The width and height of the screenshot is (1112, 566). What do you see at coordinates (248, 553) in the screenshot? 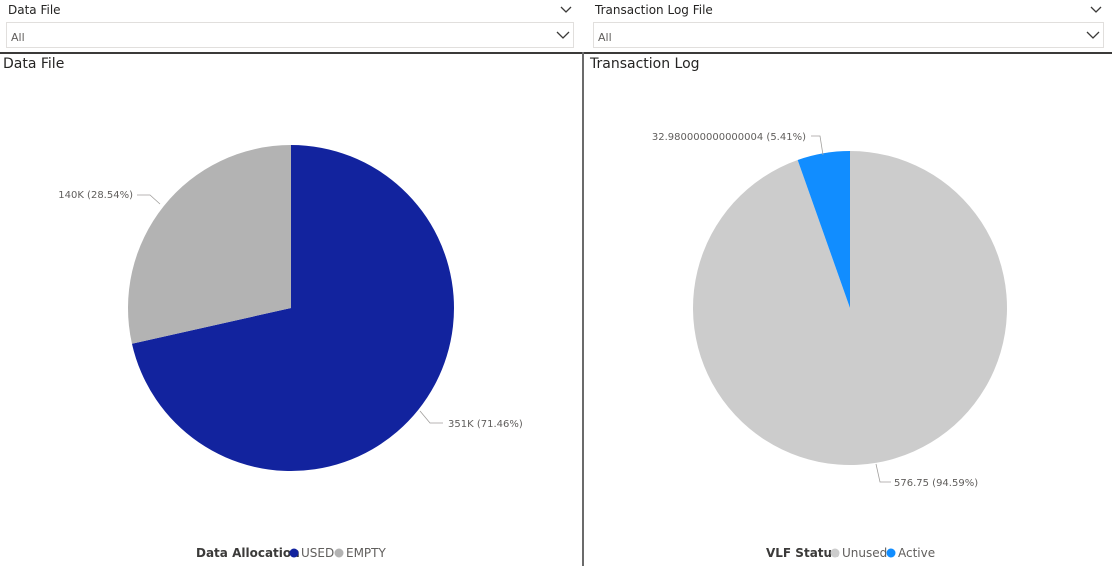
I see `legend-title: Data Allocation` at bounding box center [248, 553].